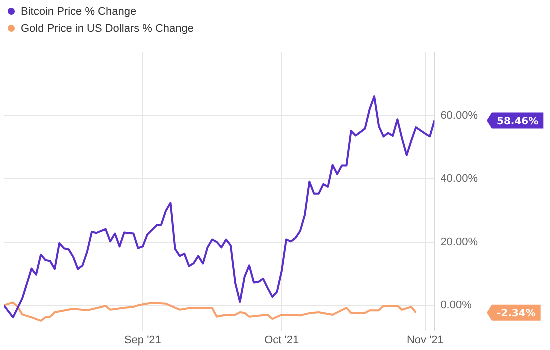 Image resolution: width=550 pixels, height=350 pixels. I want to click on y-tick-label: 20.00%, so click(459, 242).